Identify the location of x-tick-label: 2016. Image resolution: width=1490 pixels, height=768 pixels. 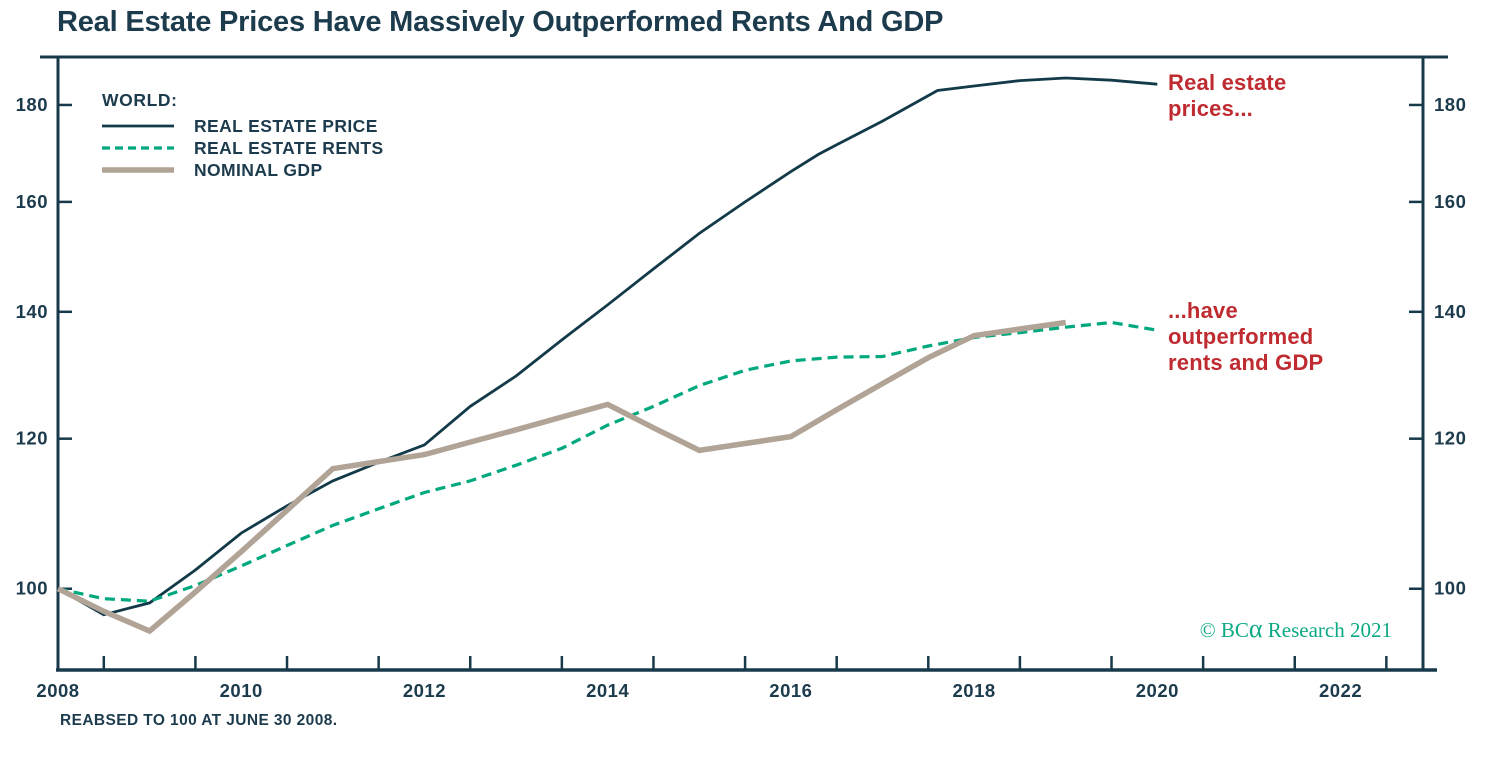
(790, 690).